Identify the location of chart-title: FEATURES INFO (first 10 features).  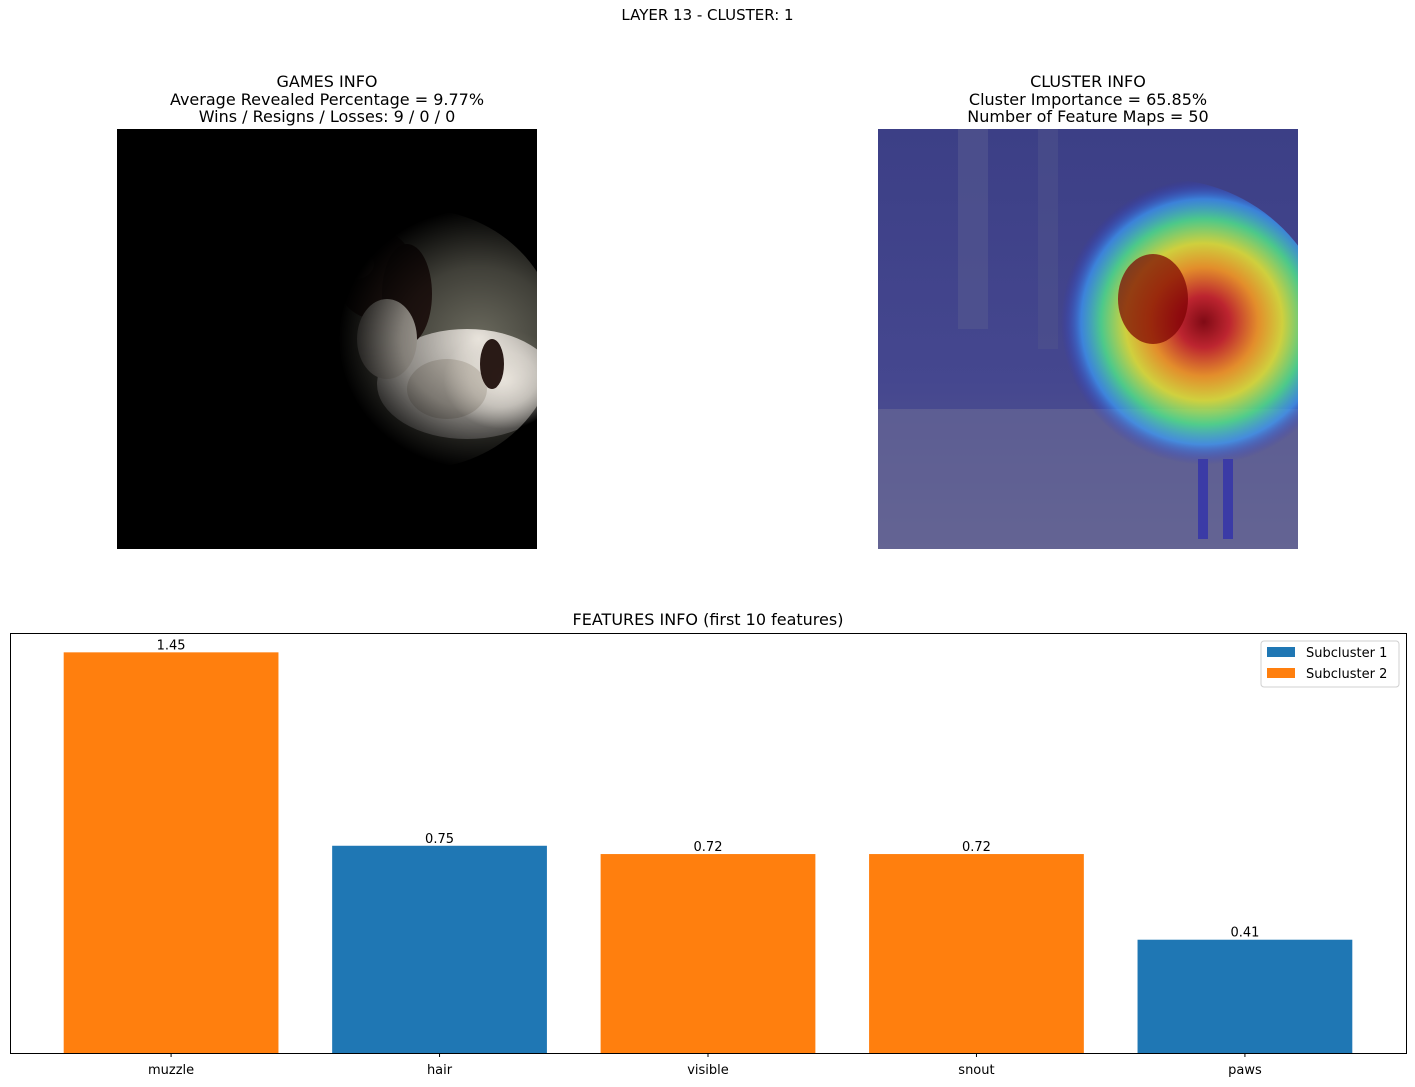
(708, 619).